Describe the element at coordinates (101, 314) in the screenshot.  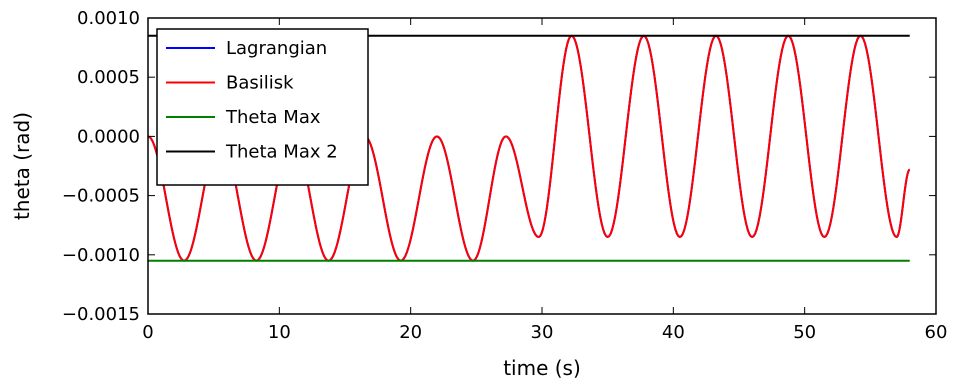
I see `y-tick-label: −0.0015` at that location.